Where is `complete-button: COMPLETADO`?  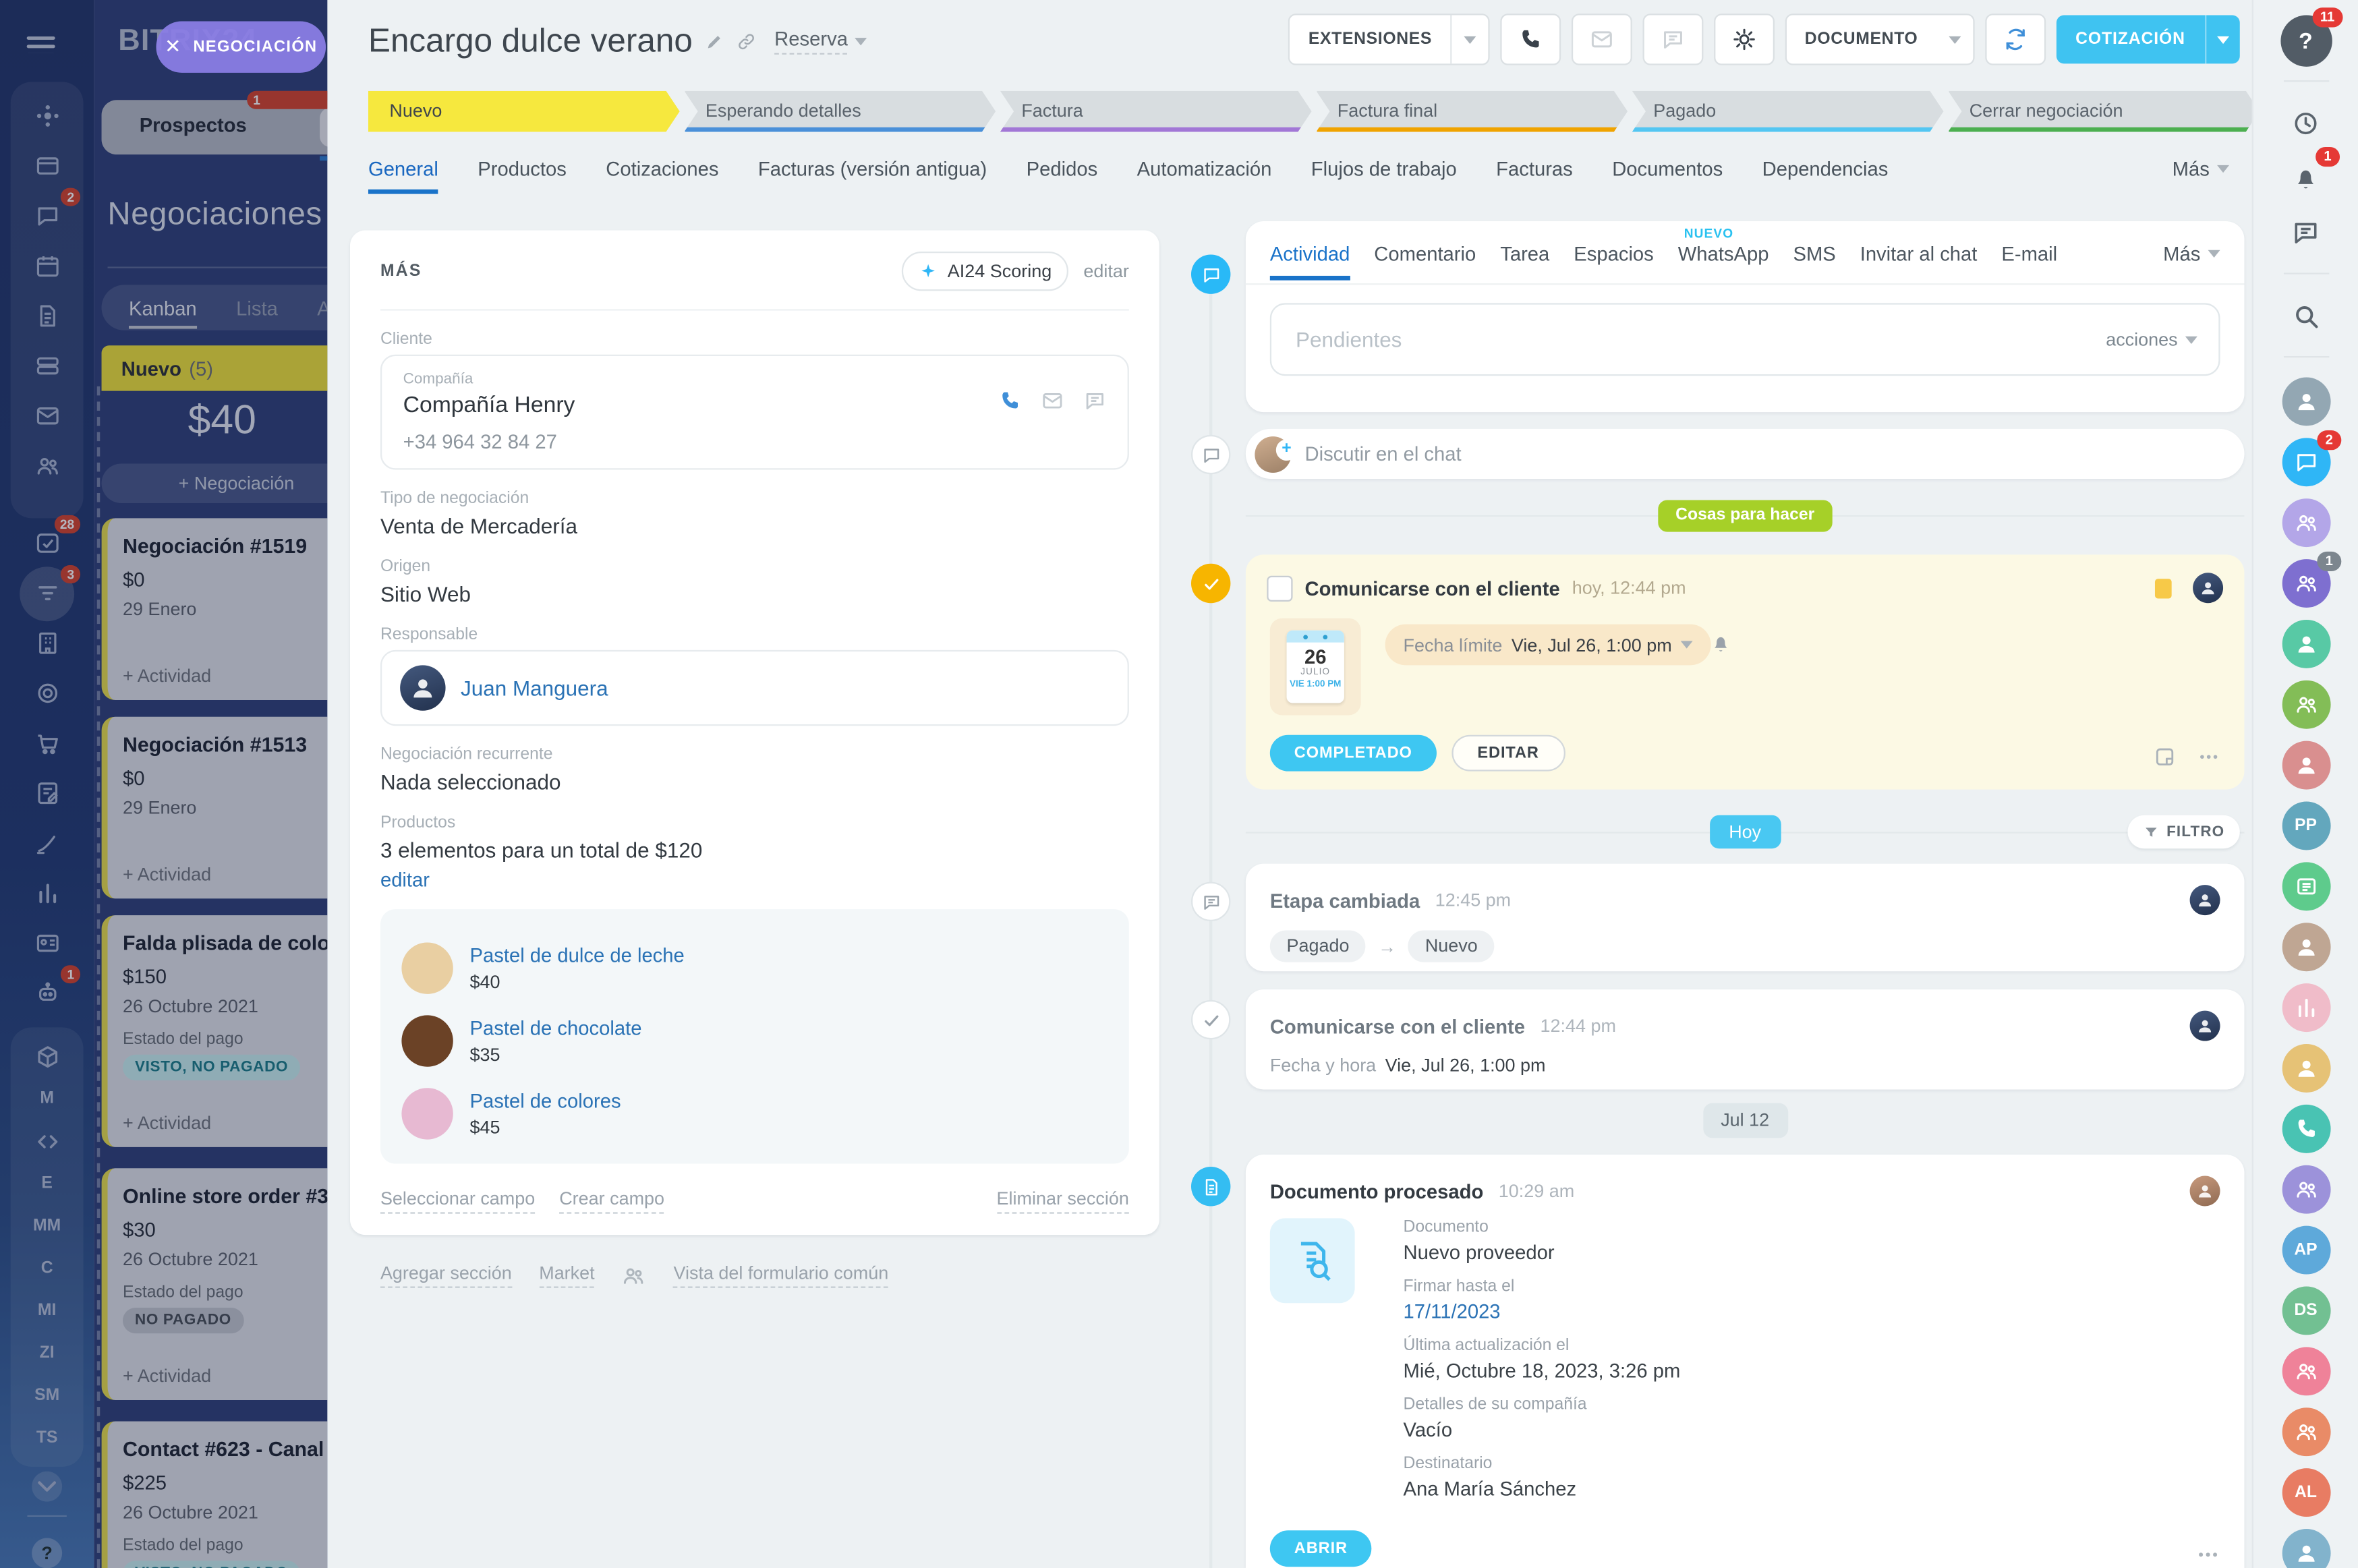 complete-button: COMPLETADO is located at coordinates (1353, 753).